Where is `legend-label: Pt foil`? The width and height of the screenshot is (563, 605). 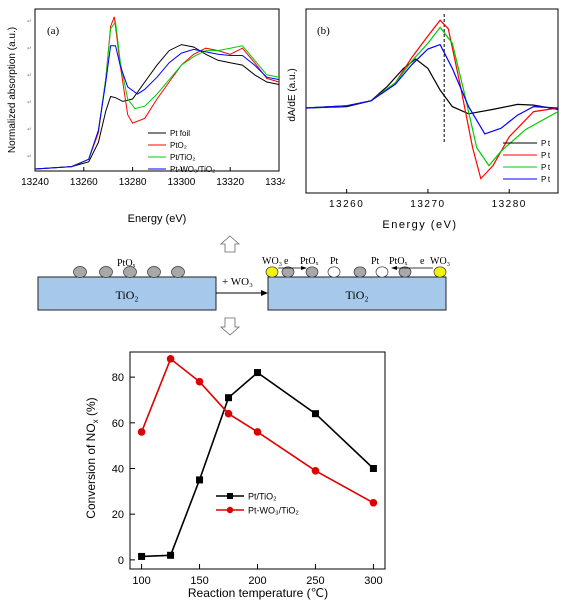
legend-label: Pt foil is located at coordinates (180, 133).